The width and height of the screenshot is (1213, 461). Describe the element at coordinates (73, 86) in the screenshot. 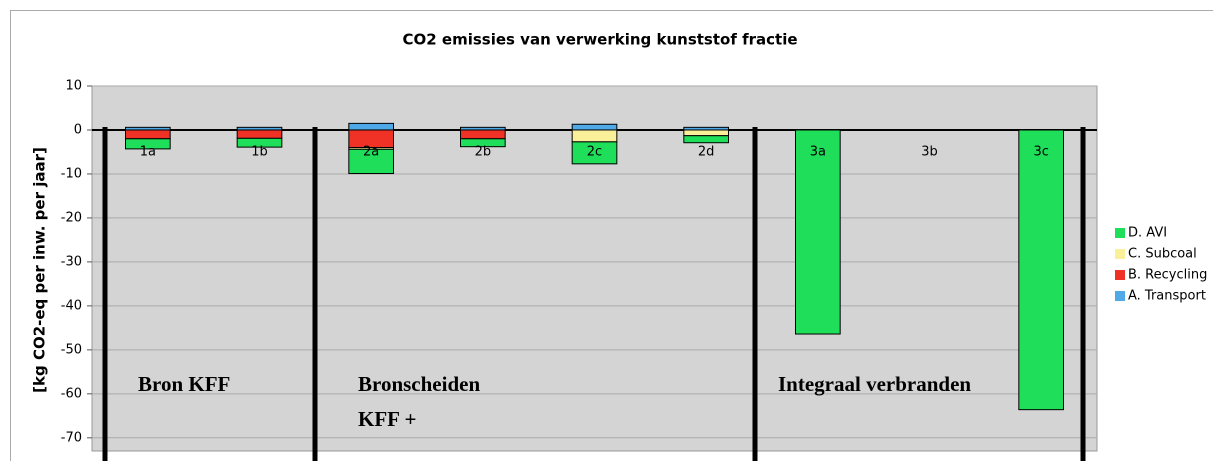

I see `y-tick-label: 10` at that location.